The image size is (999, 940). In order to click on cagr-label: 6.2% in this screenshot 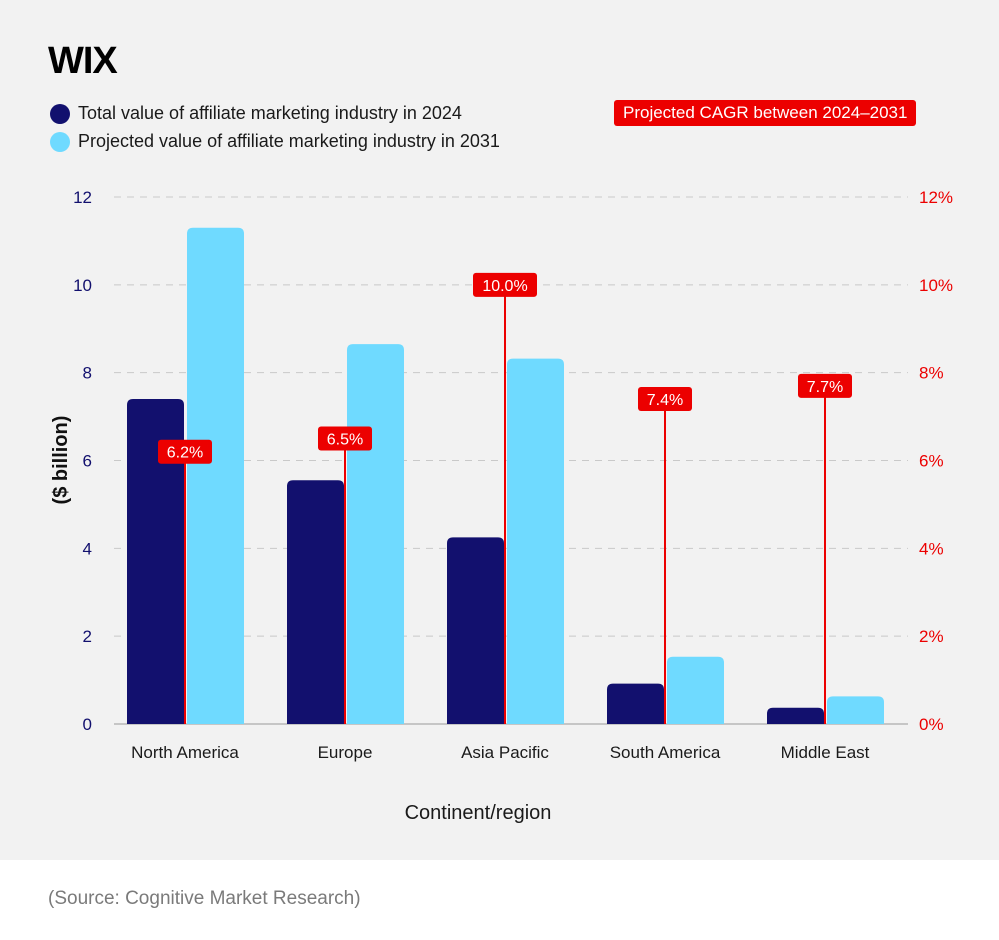, I will do `click(185, 453)`.